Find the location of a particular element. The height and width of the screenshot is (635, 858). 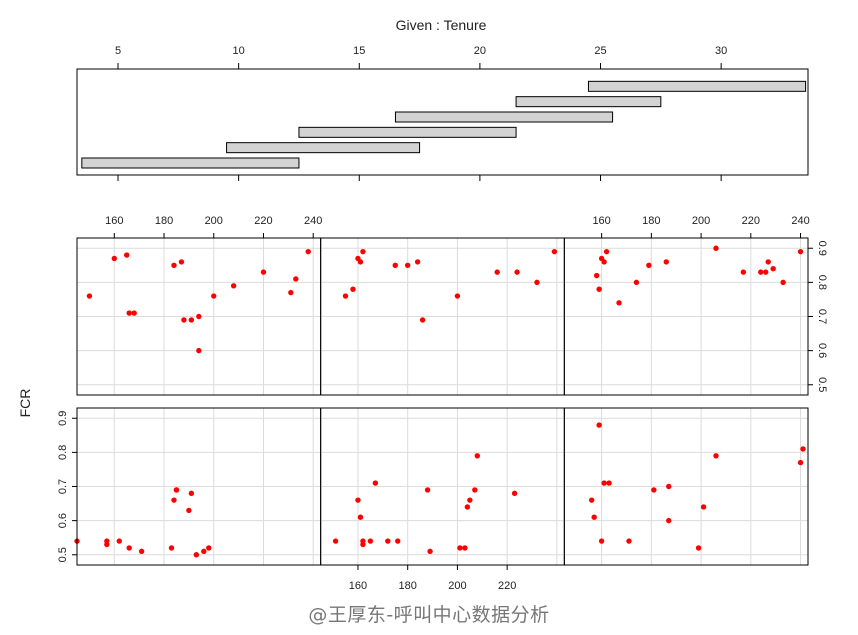

scatter-panel-4: 160 180 200 220 240 is located at coordinates (199, 305).